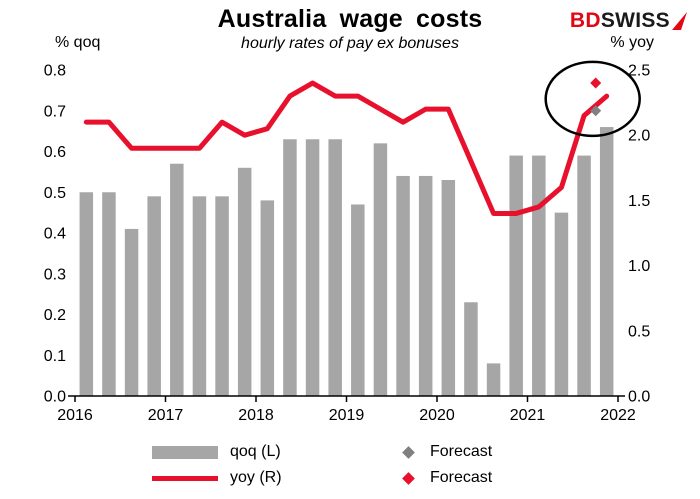 This screenshot has height=499, width=700. Describe the element at coordinates (461, 477) in the screenshot. I see `legend-label-forecast-red: Forecast` at that location.